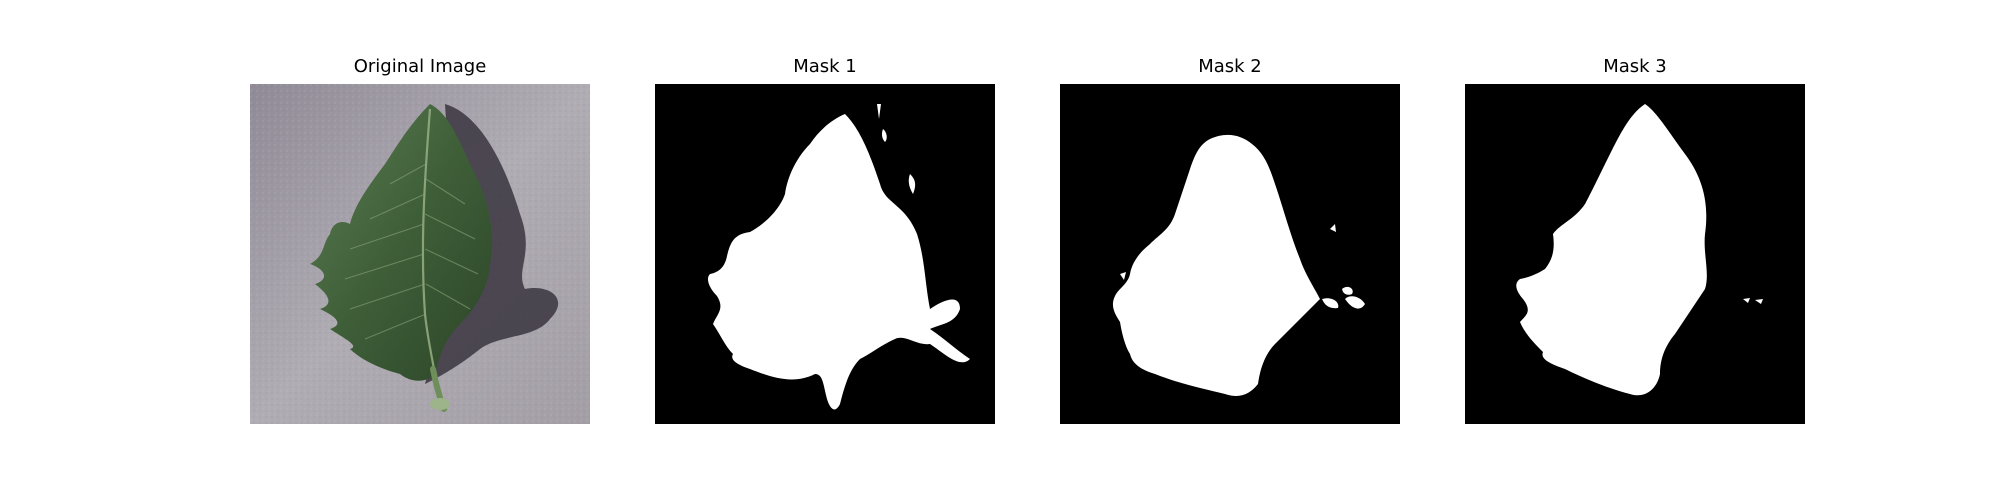  I want to click on panel-mask-3: Mask 3, so click(1635, 240).